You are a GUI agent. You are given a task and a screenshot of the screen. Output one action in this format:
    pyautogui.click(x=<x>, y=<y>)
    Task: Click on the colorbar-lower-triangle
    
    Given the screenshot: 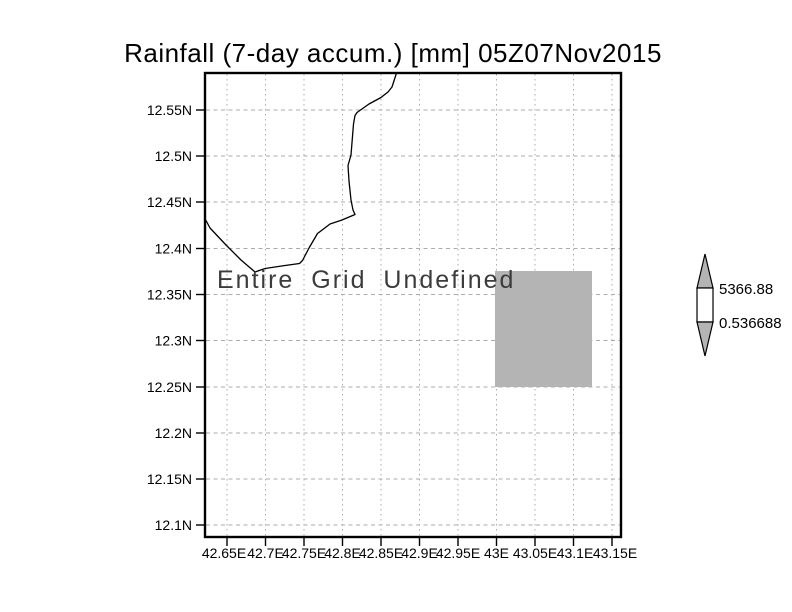 What is the action you would take?
    pyautogui.click(x=705, y=339)
    